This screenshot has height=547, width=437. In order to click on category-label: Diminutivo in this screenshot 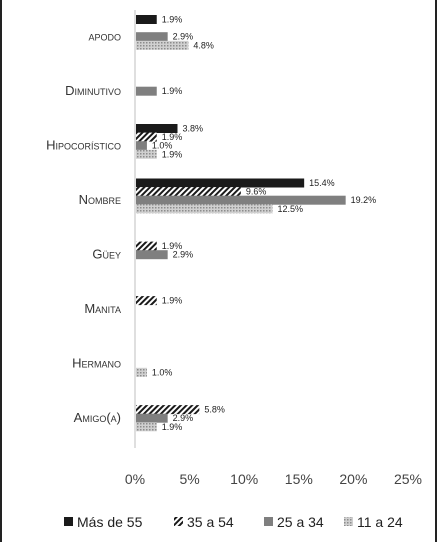, I will do `click(93, 90)`.